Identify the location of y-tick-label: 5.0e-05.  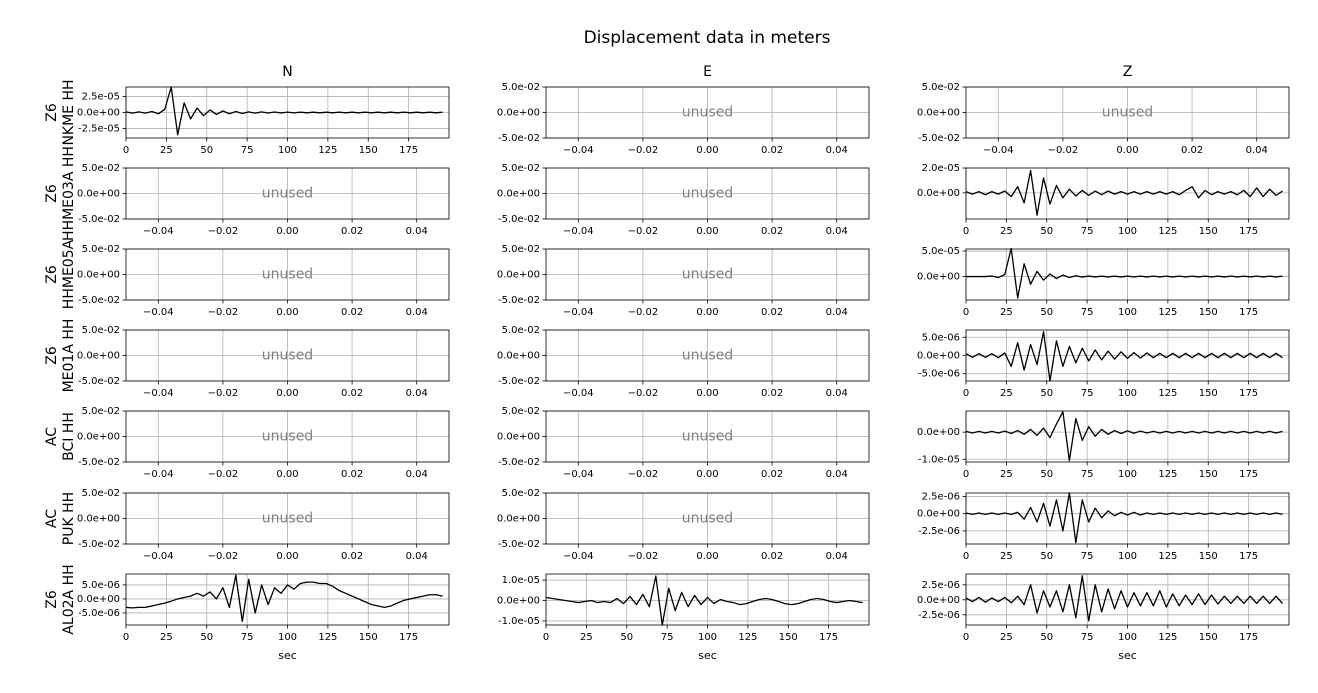
(941, 251).